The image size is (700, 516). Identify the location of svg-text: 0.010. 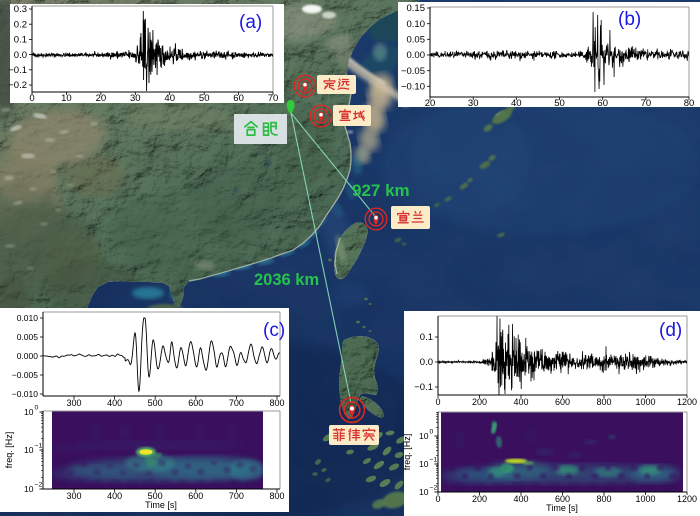
(28, 318).